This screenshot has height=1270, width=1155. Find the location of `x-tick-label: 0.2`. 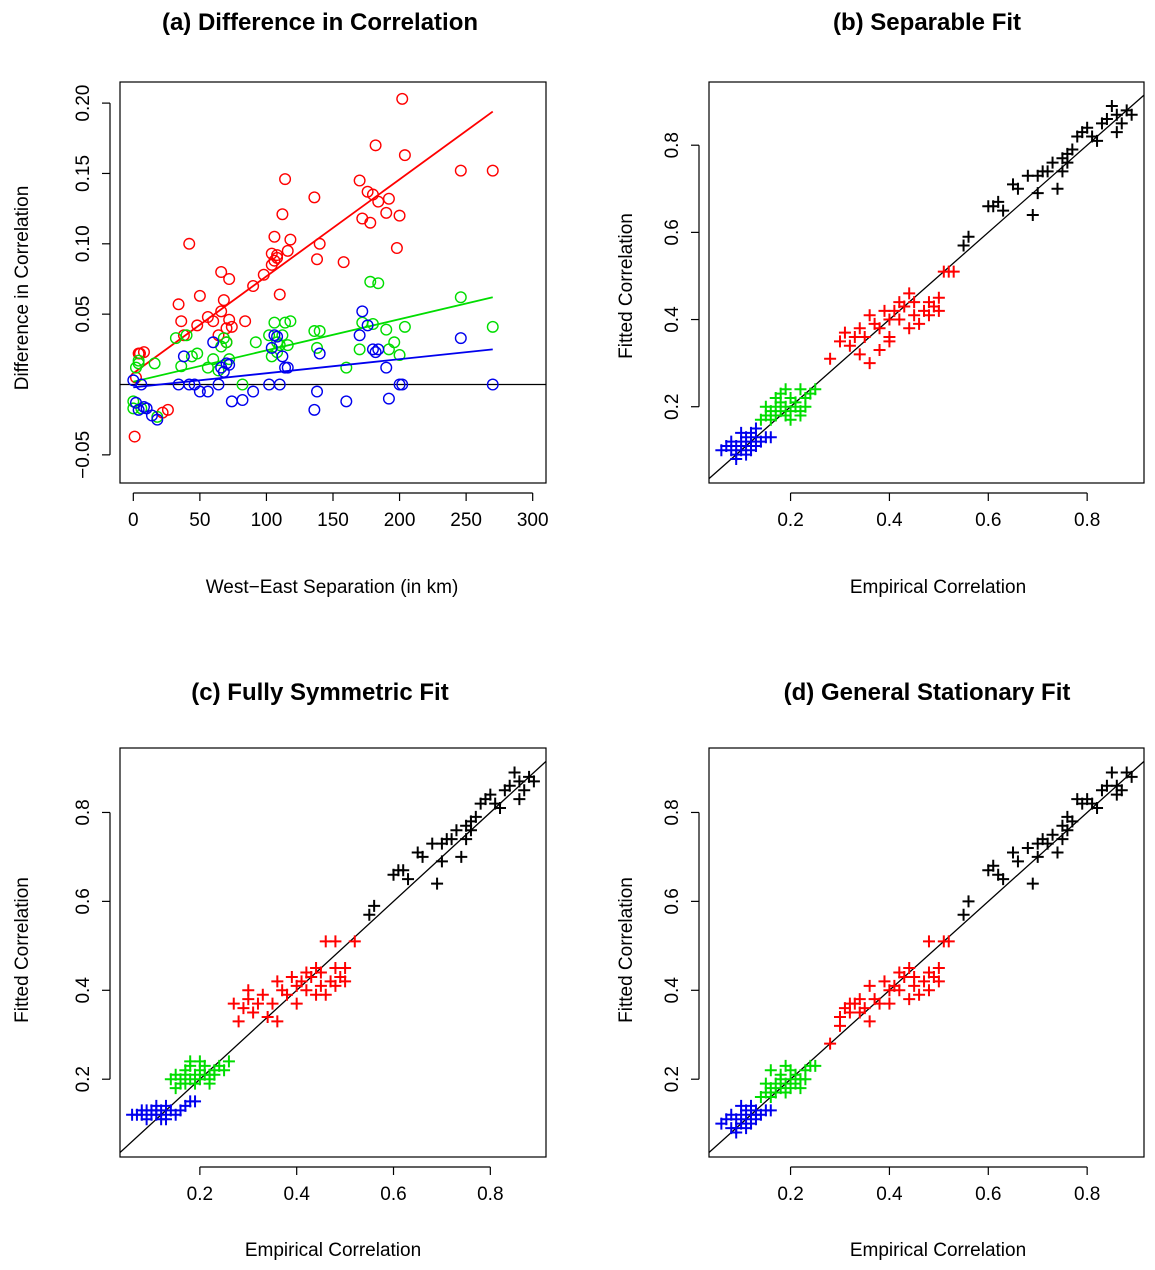

x-tick-label: 0.2 is located at coordinates (790, 1194).